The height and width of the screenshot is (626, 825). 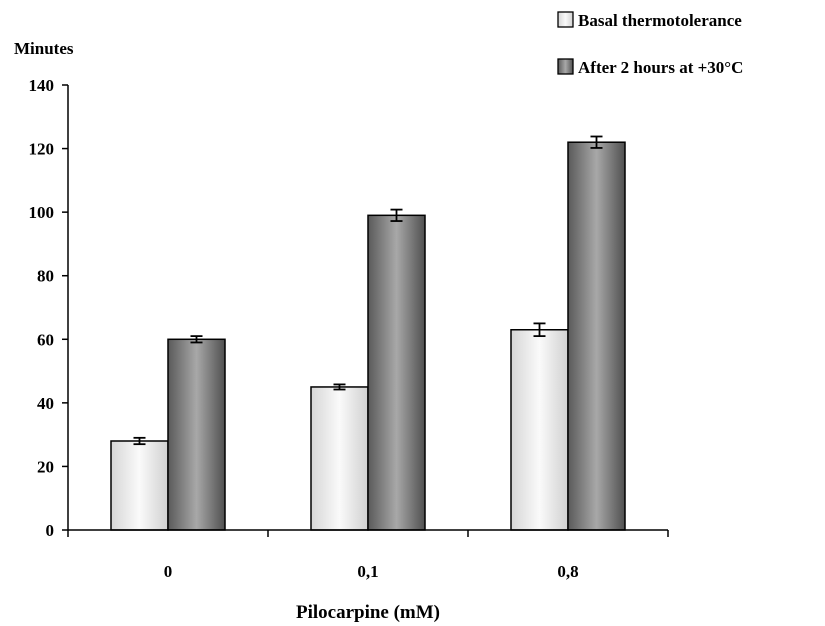 What do you see at coordinates (49, 308) in the screenshot?
I see `y-axis: 0 20 40 60 80 100 120 140` at bounding box center [49, 308].